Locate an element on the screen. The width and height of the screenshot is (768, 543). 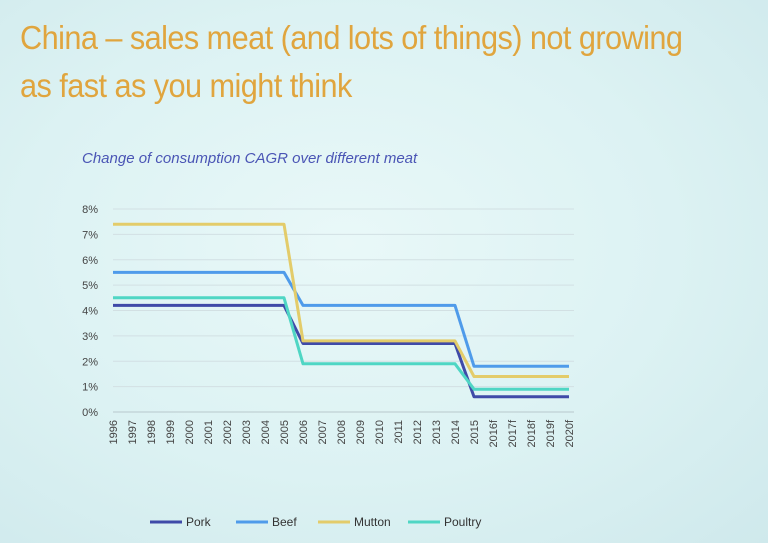
legend-item-mutton: Mutton is located at coordinates (354, 522).